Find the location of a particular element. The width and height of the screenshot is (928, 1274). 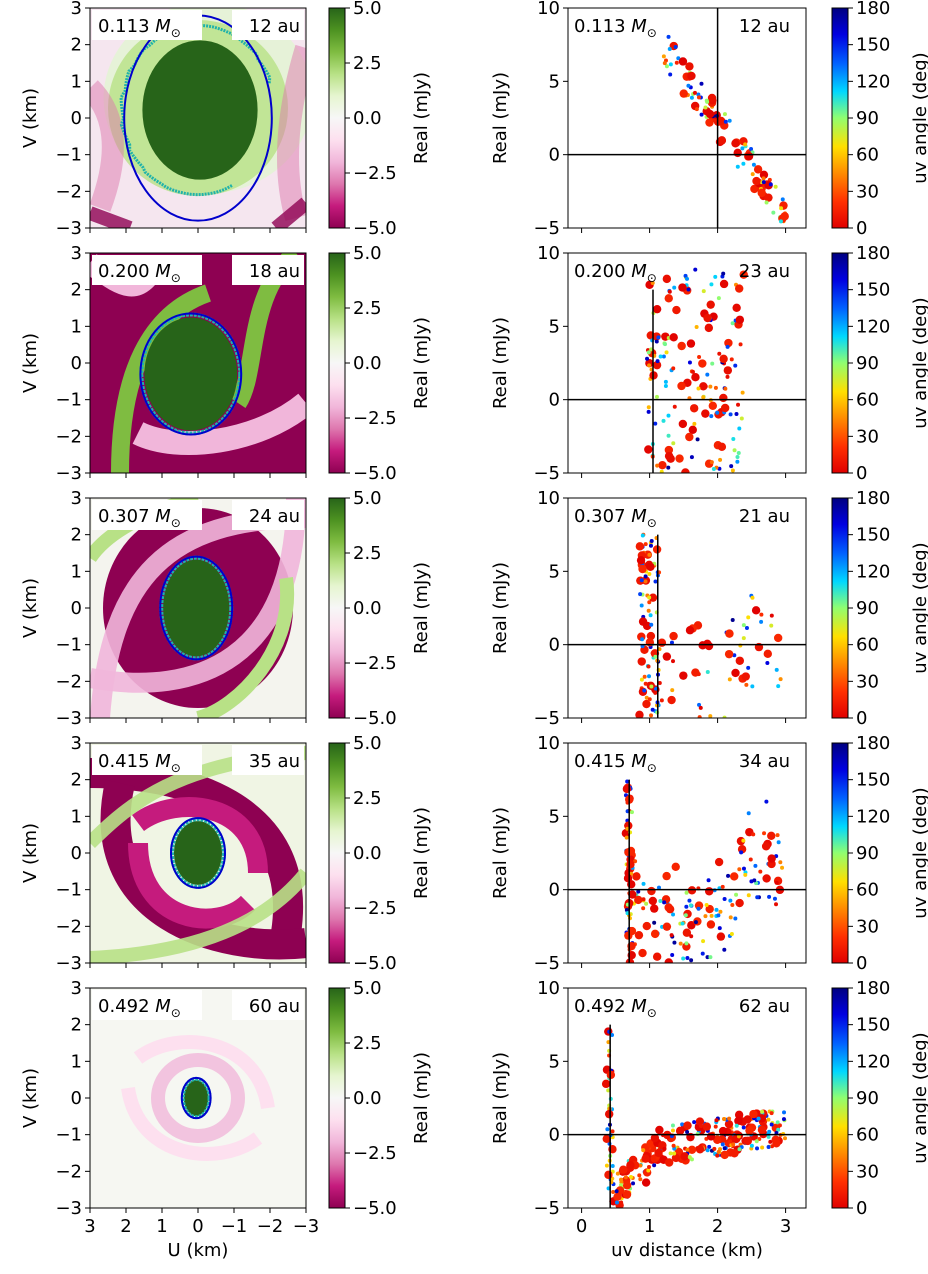

colorbar-tick-label: −5.0 is located at coordinates (375, 963).